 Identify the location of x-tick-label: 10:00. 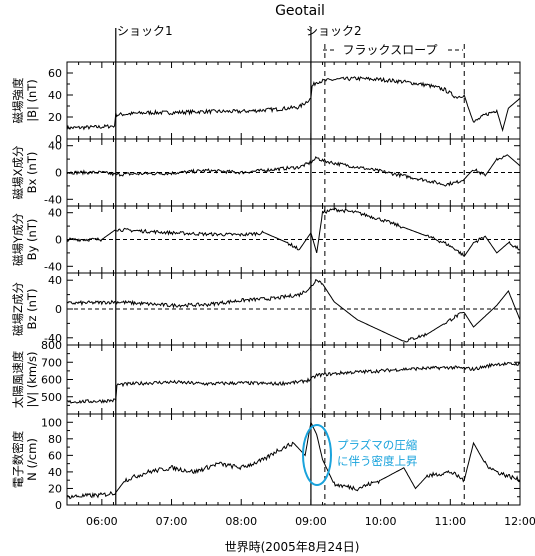
(381, 521).